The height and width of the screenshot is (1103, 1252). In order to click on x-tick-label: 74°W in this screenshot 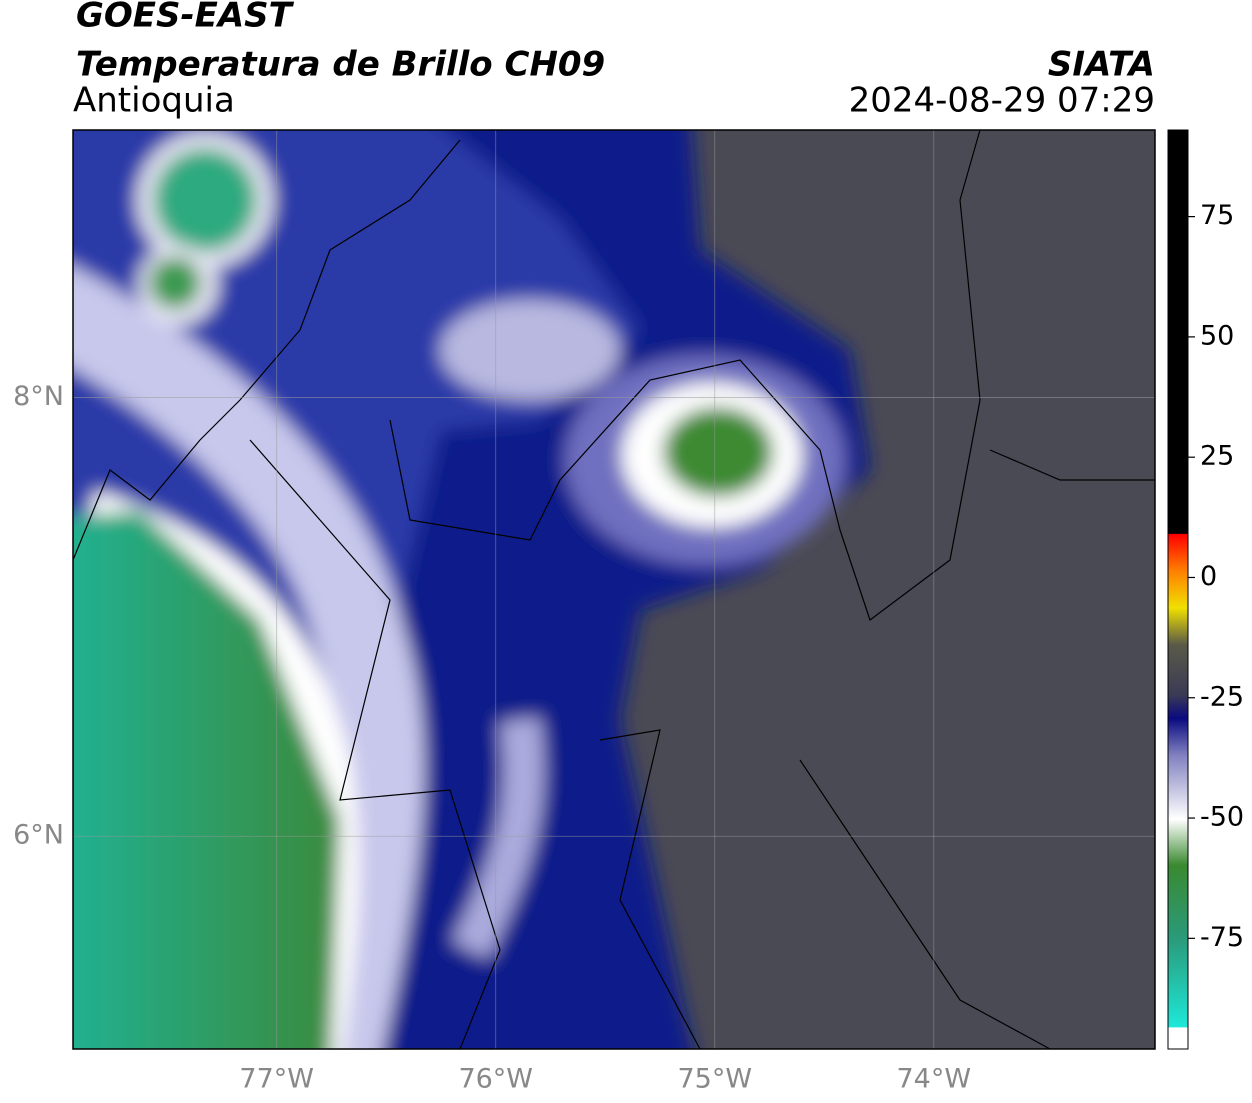, I will do `click(934, 1079)`.